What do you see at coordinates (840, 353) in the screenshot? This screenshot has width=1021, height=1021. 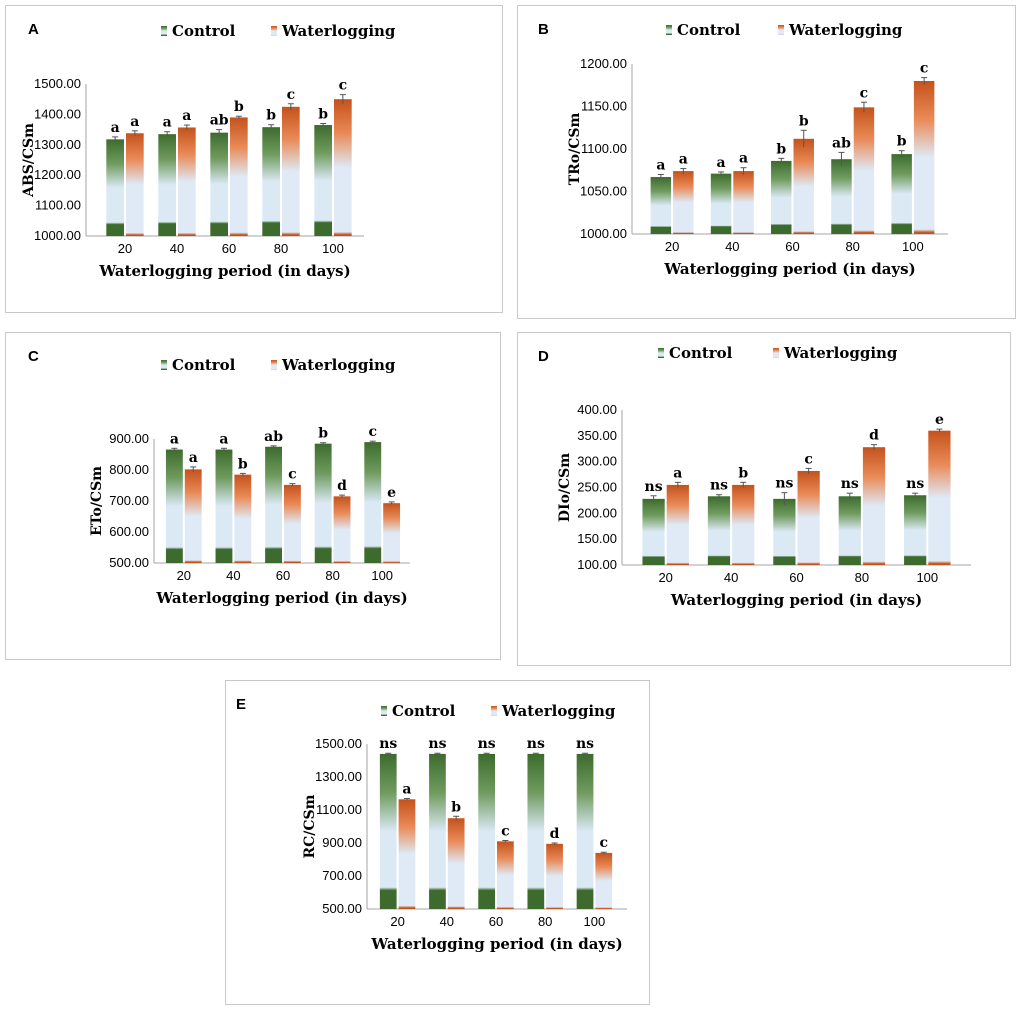 I see `waterlogging-legend-label: Waterlogging` at bounding box center [840, 353].